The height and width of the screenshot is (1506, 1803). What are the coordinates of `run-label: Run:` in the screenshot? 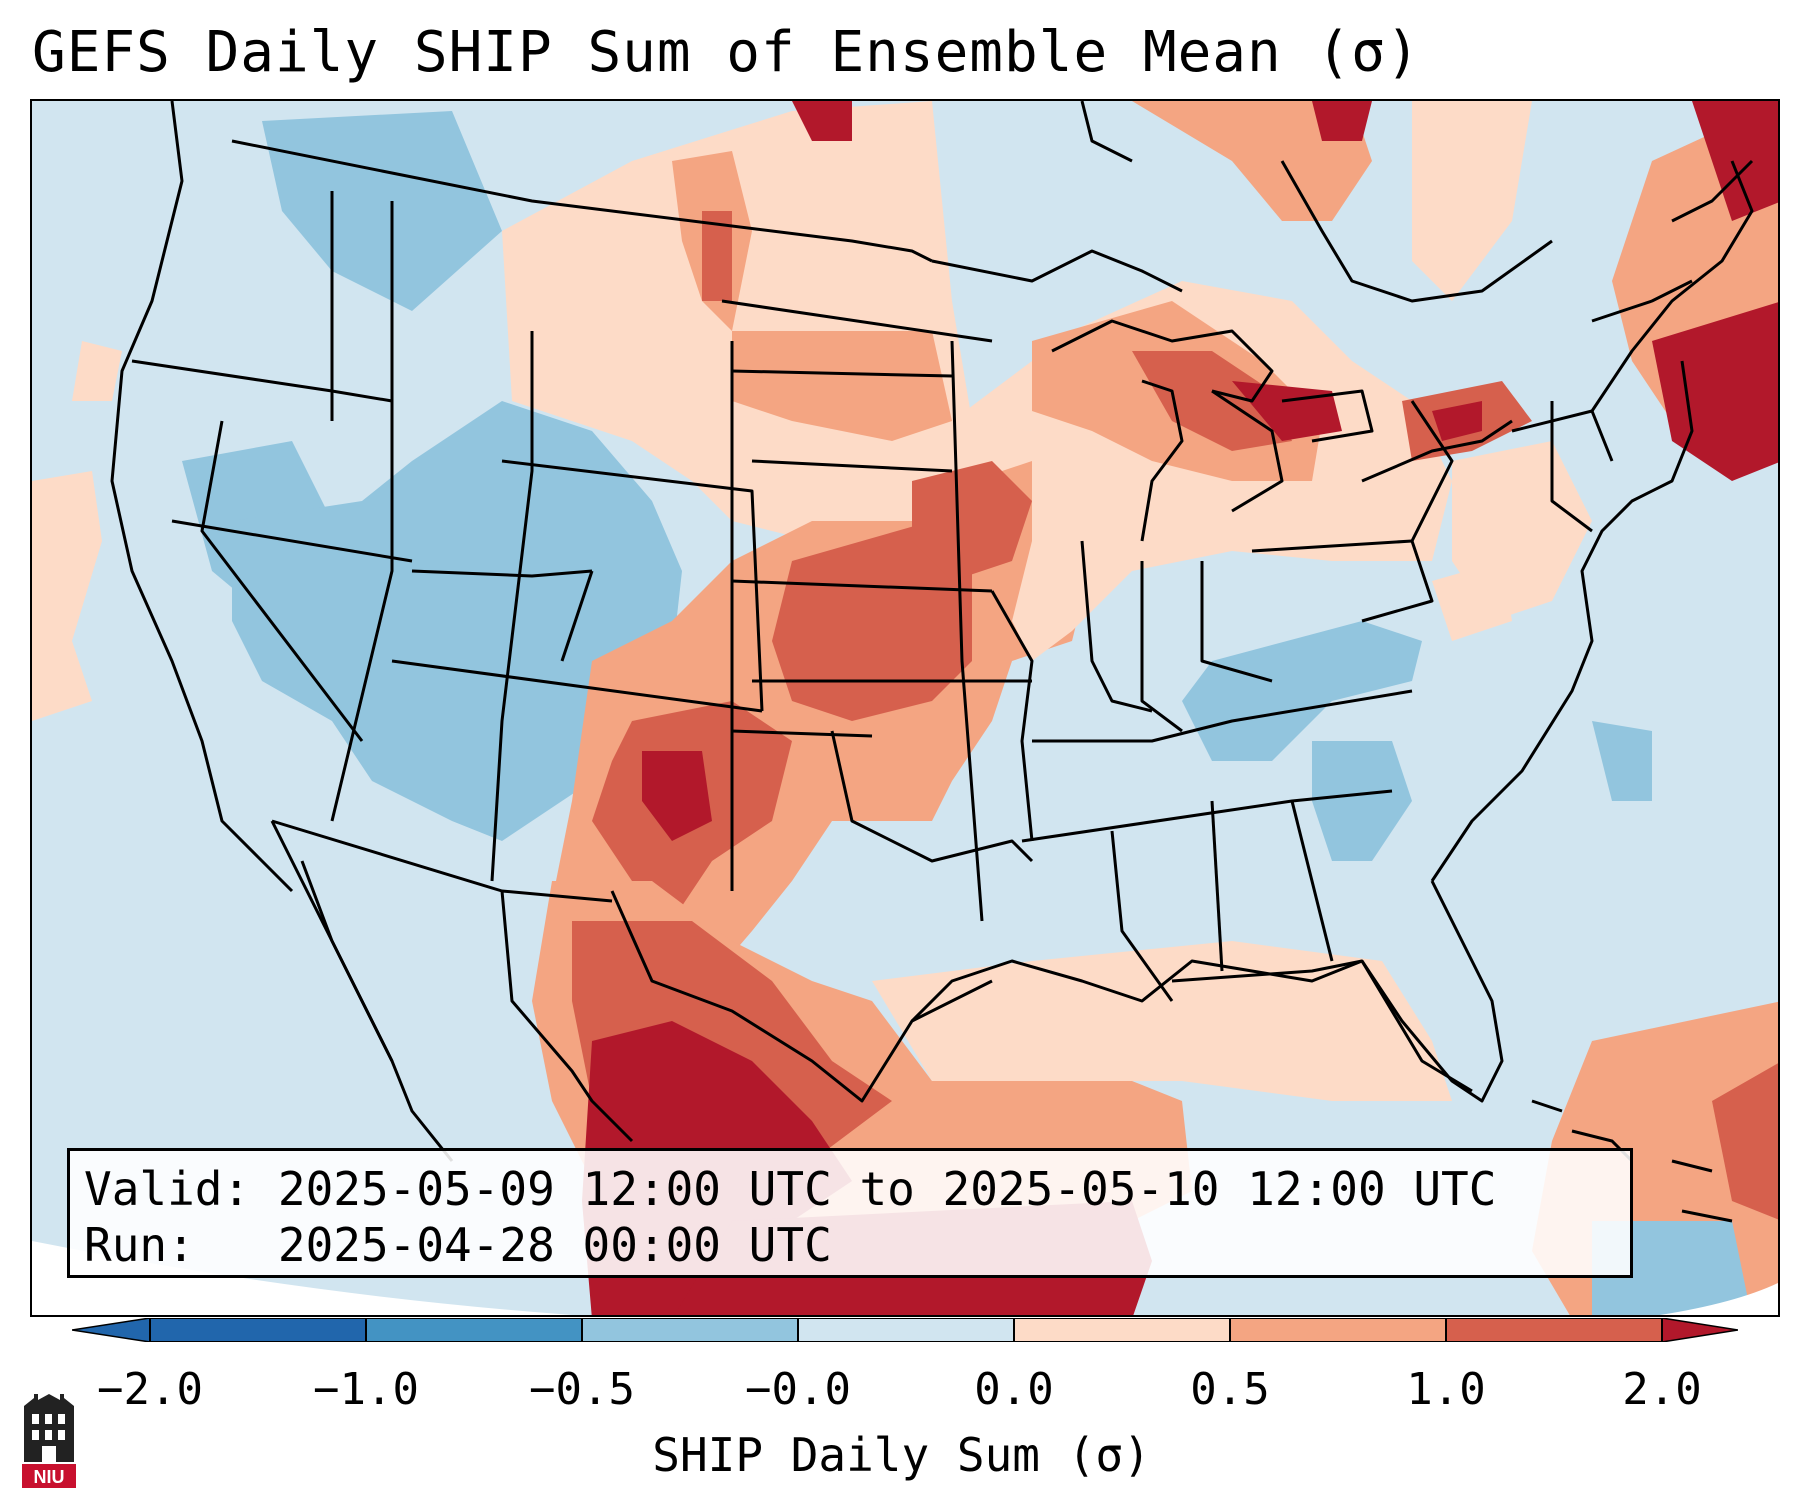 It's located at (139, 1245).